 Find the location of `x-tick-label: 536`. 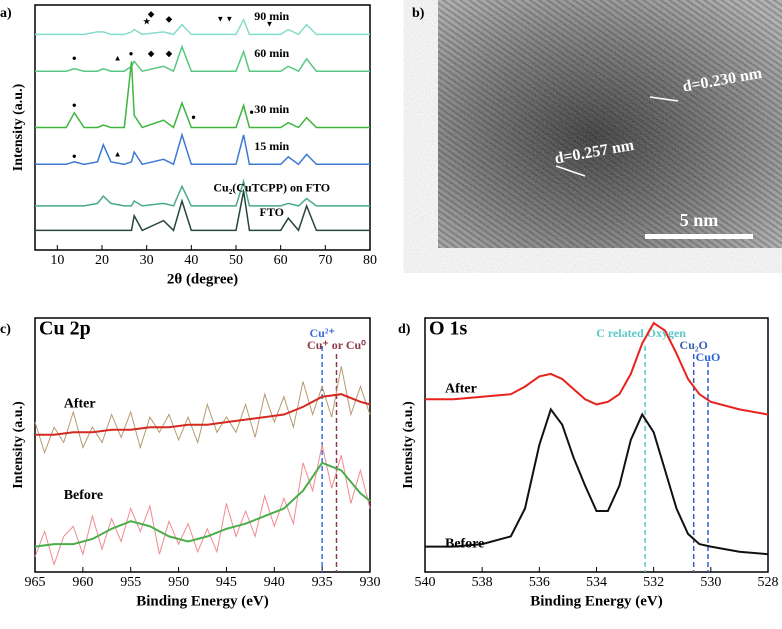

x-tick-label: 536 is located at coordinates (539, 582).